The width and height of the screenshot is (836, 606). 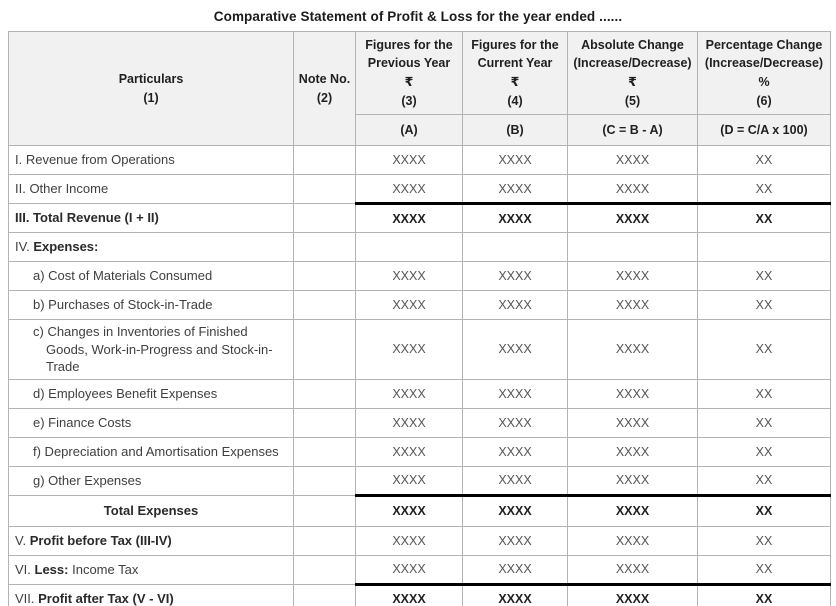 I want to click on subheader-b: (B), so click(x=515, y=130).